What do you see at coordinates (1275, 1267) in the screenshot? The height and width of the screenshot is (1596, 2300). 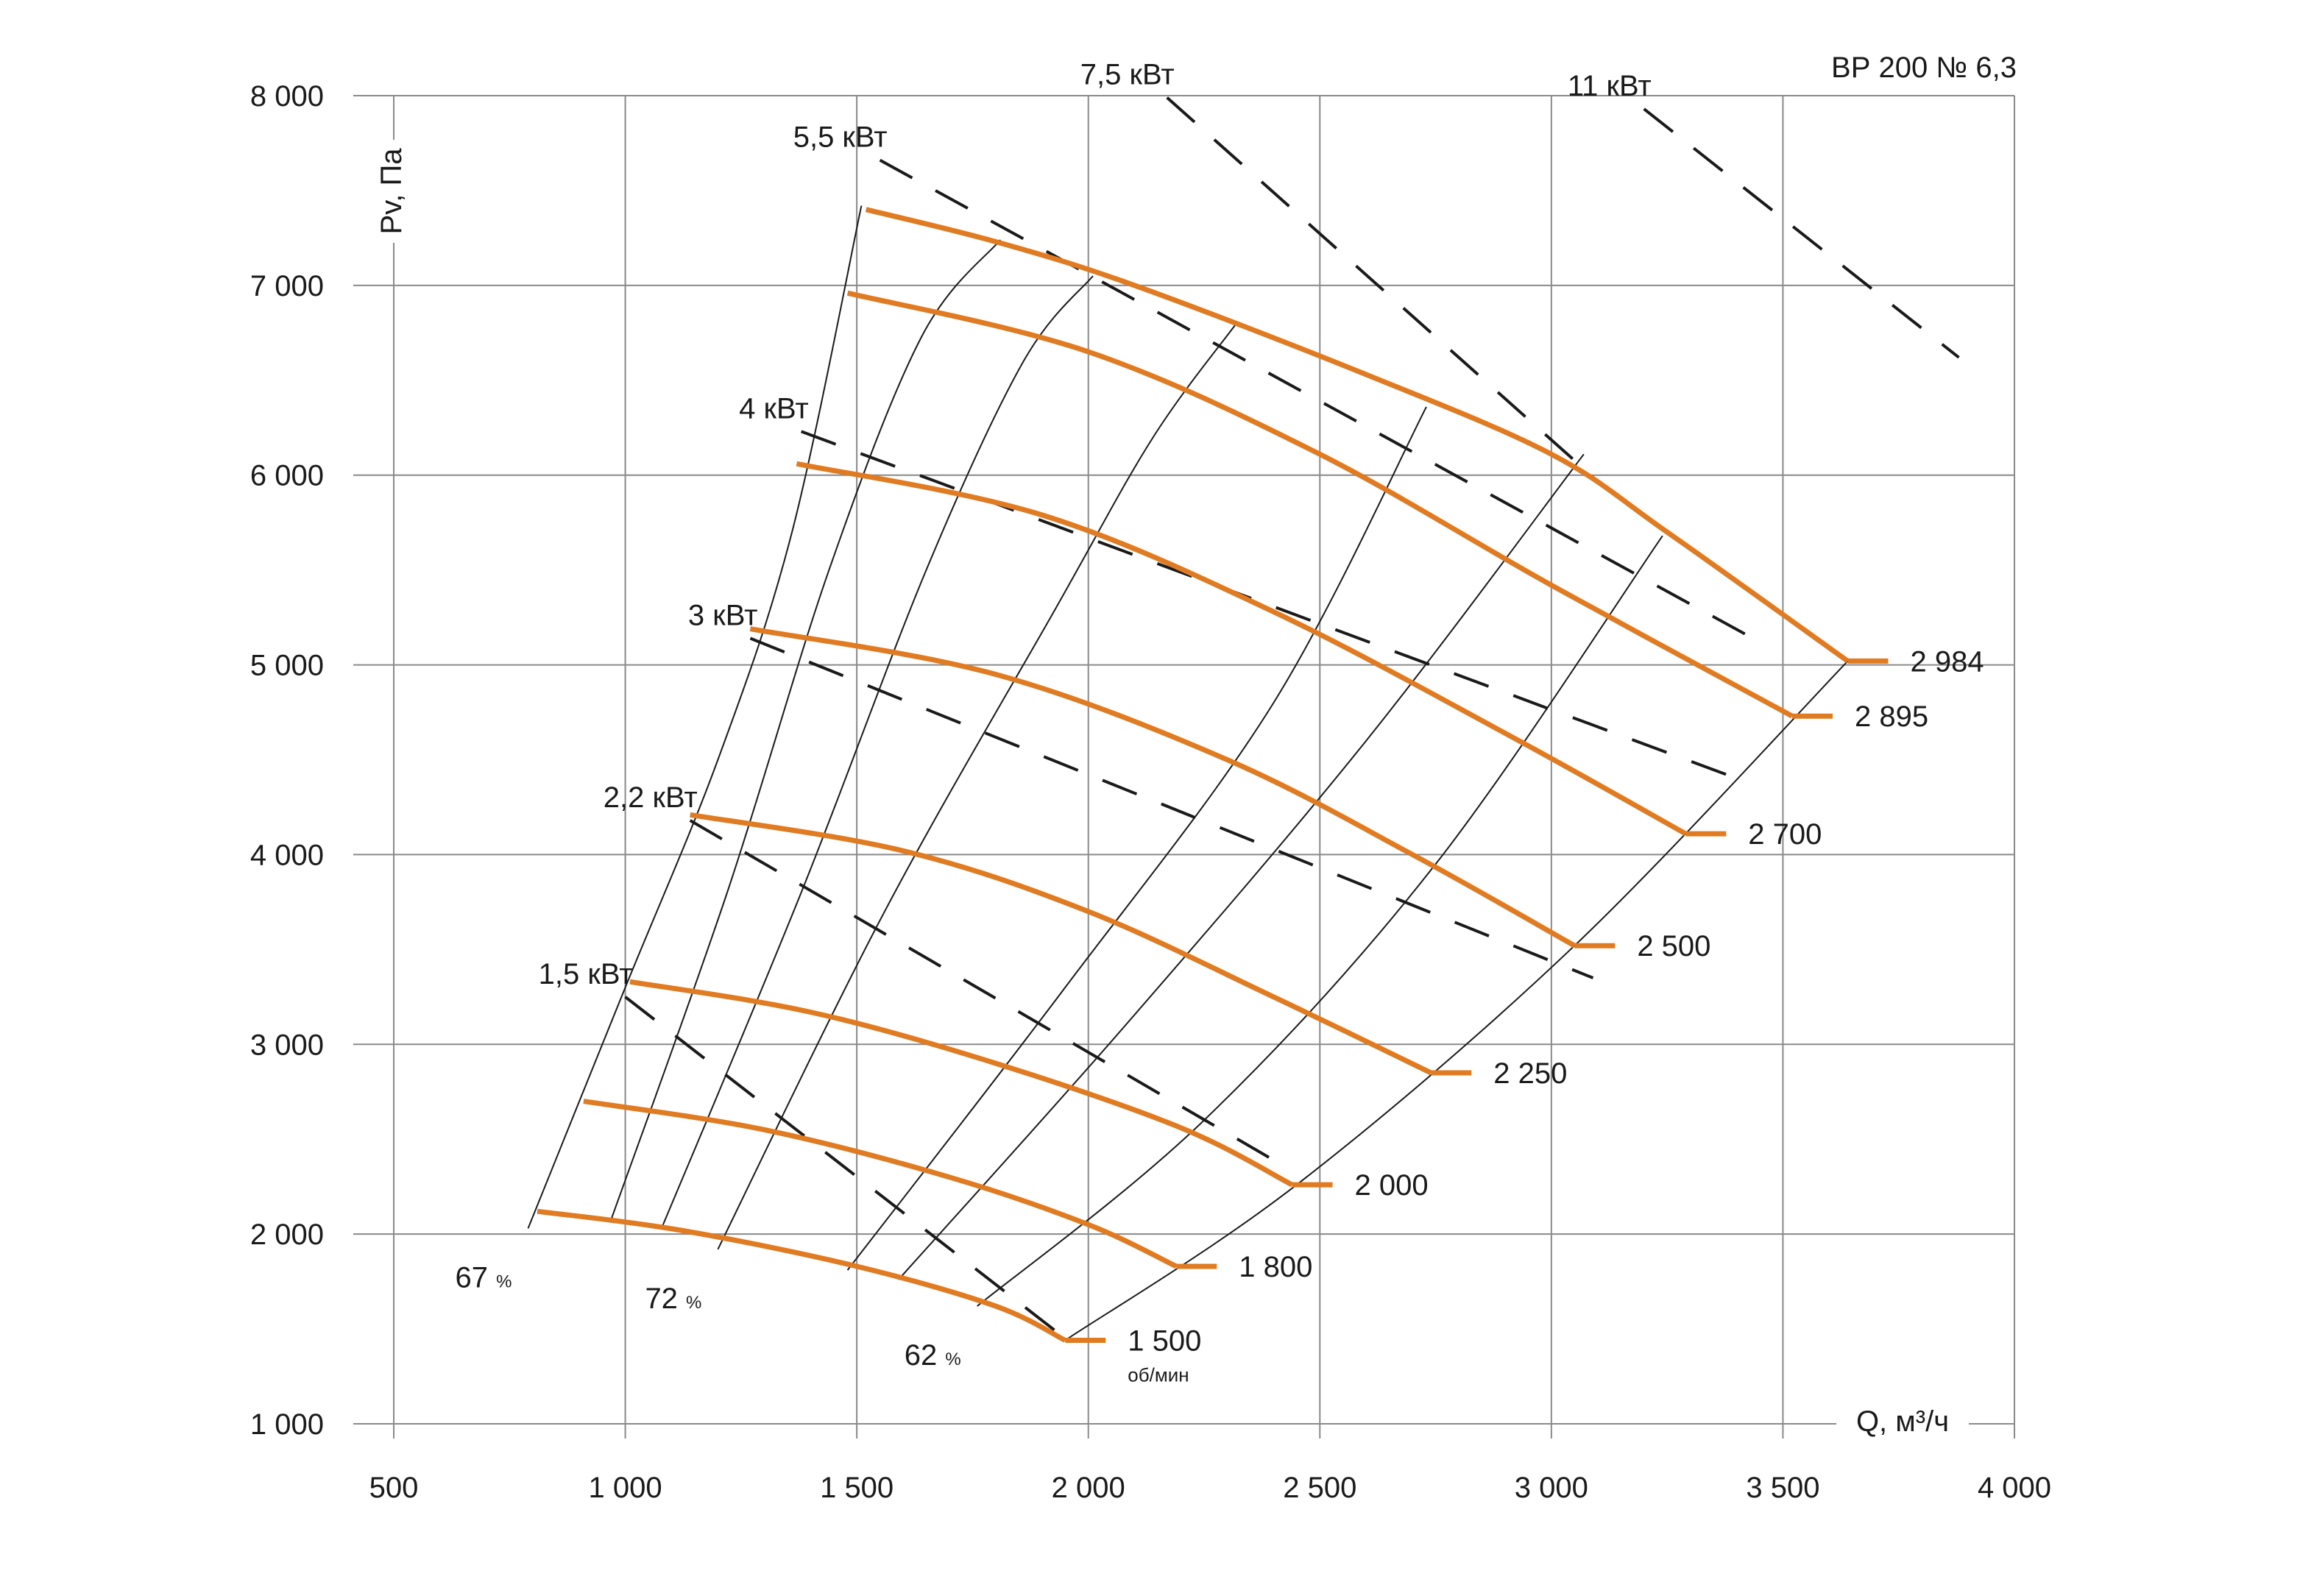 I see `speed-label: 1 800` at bounding box center [1275, 1267].